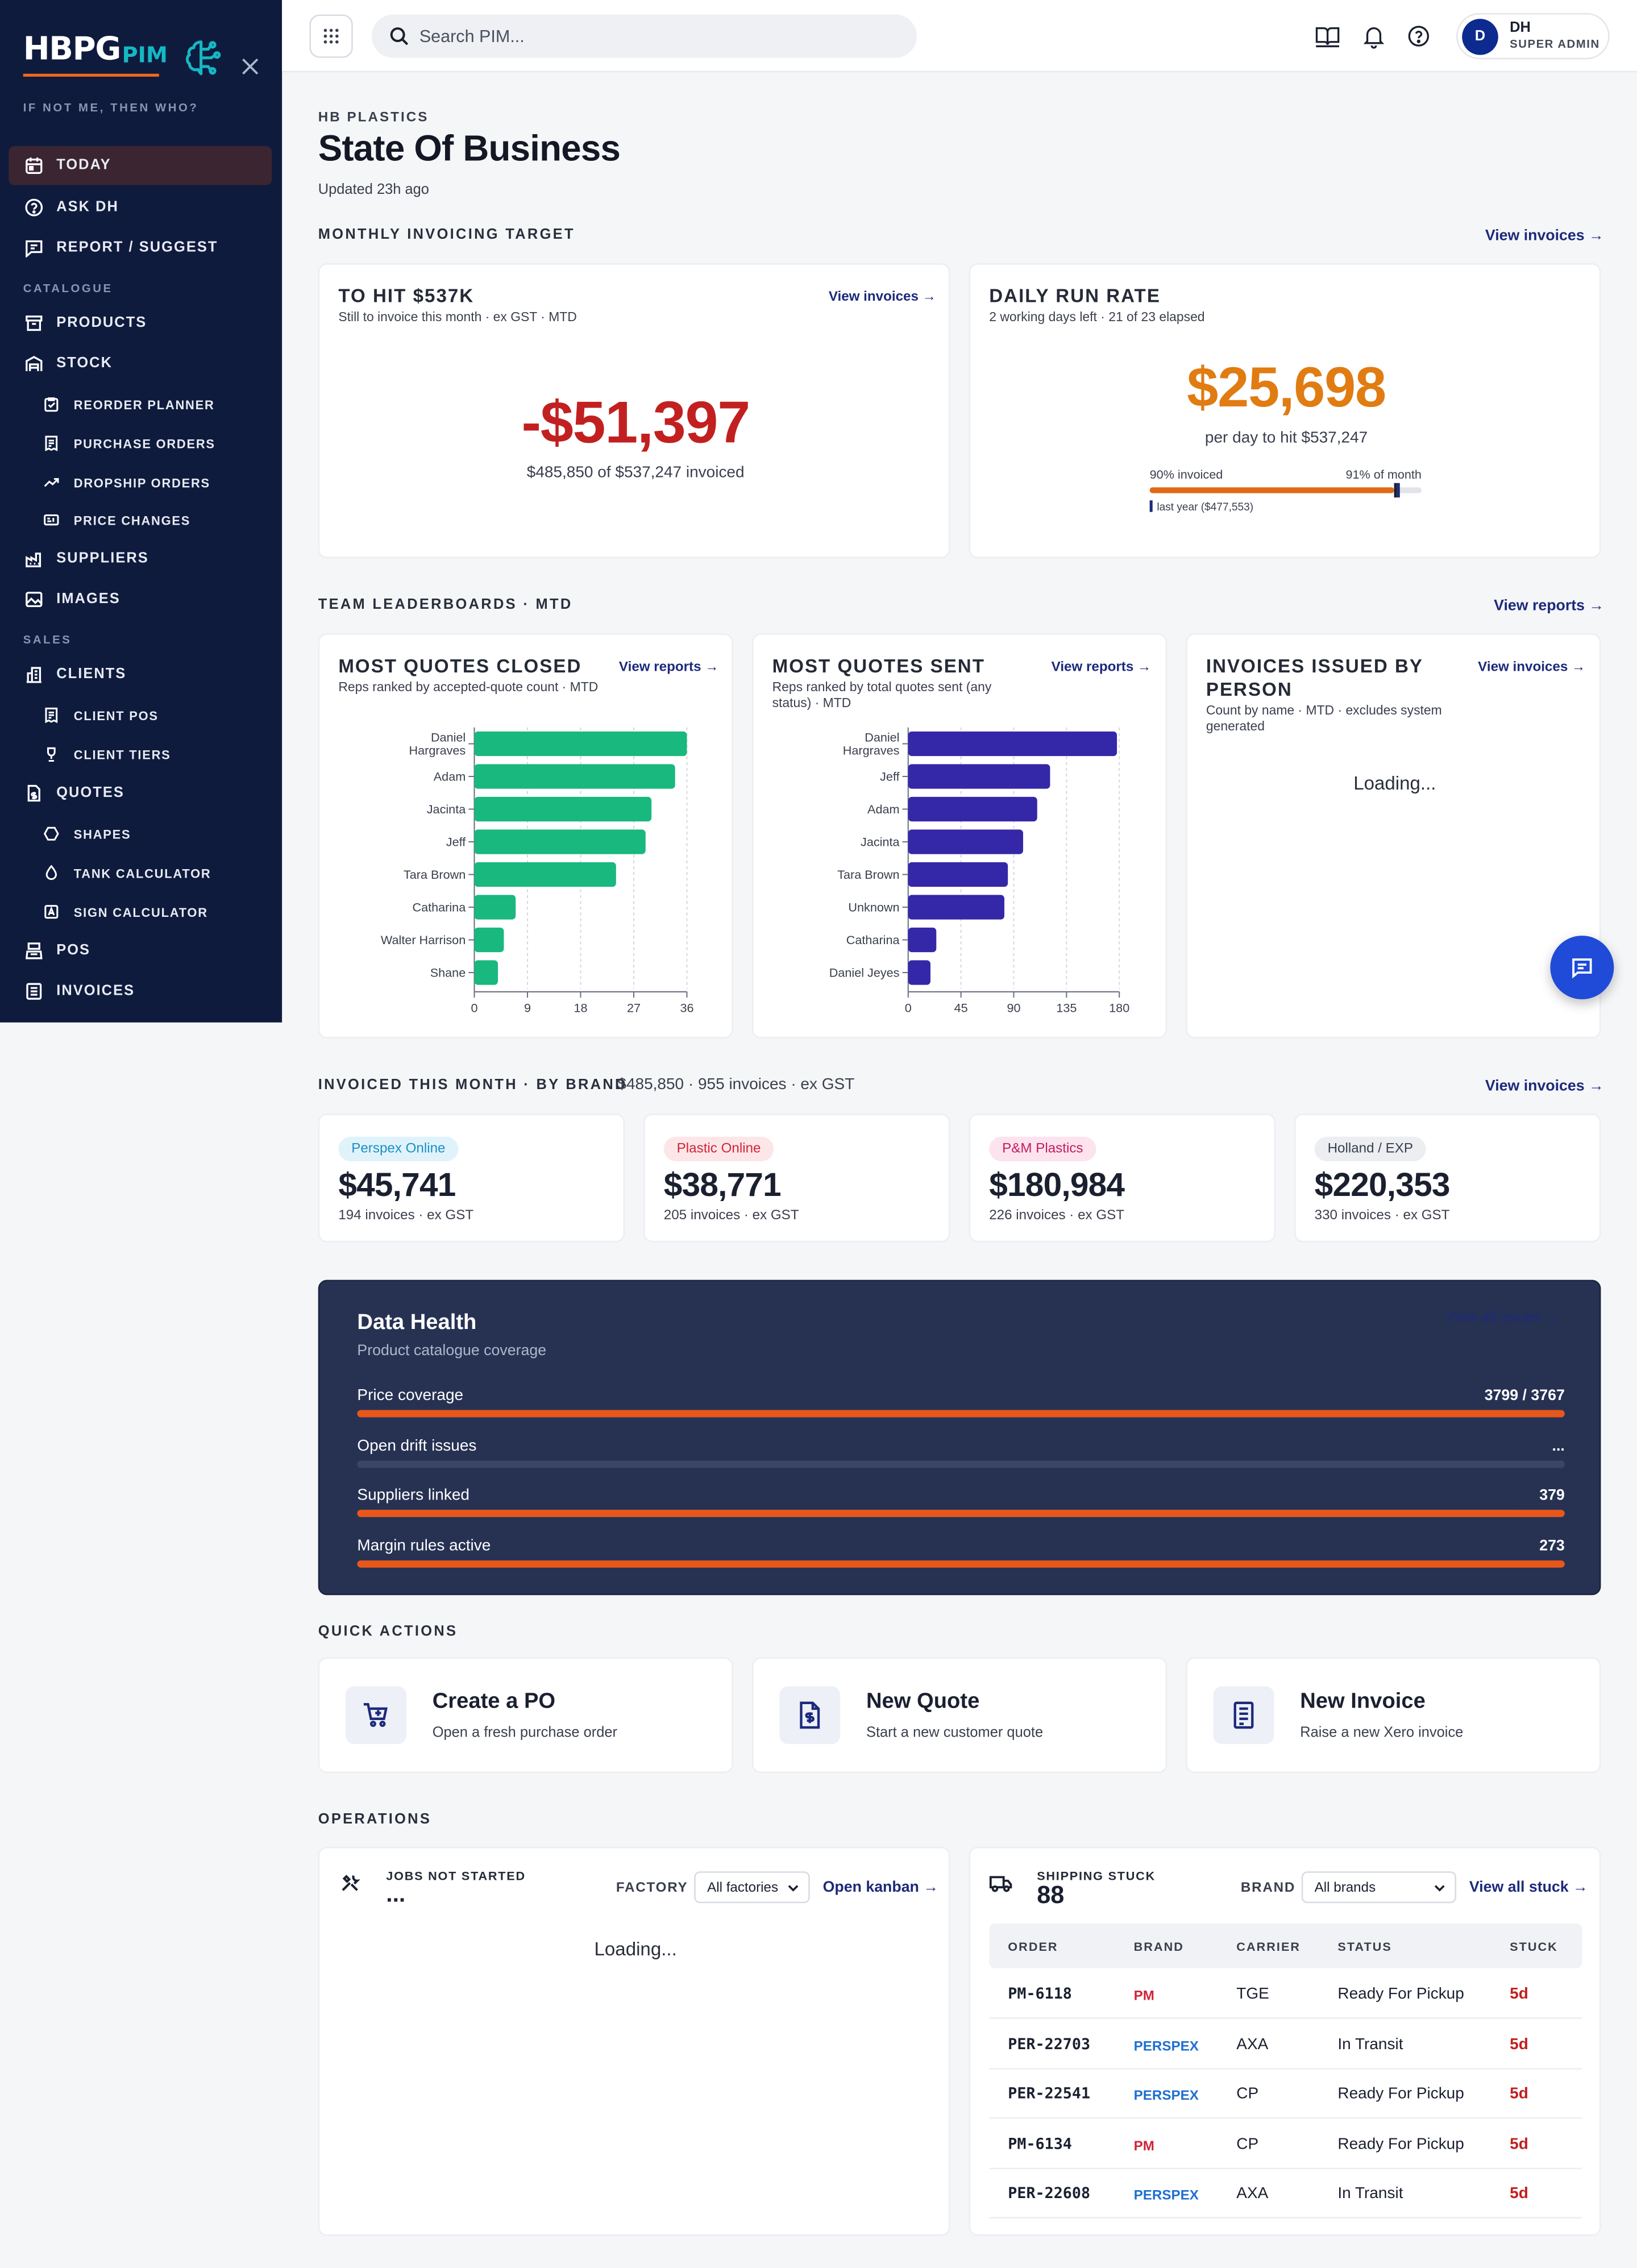 This screenshot has width=1637, height=2268. I want to click on open-kanban-link: Open kanban →, so click(881, 1887).